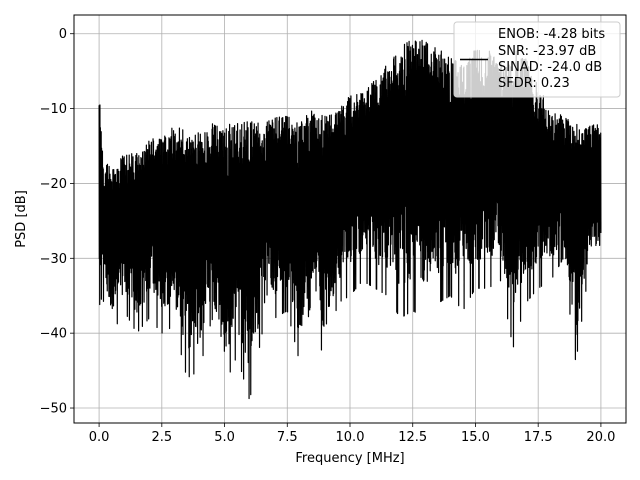  I want to click on x-ticks: 0.0 2.5 5.0 7.5 10.0 12.5 15.0 17.5 20.0, so click(352, 434).